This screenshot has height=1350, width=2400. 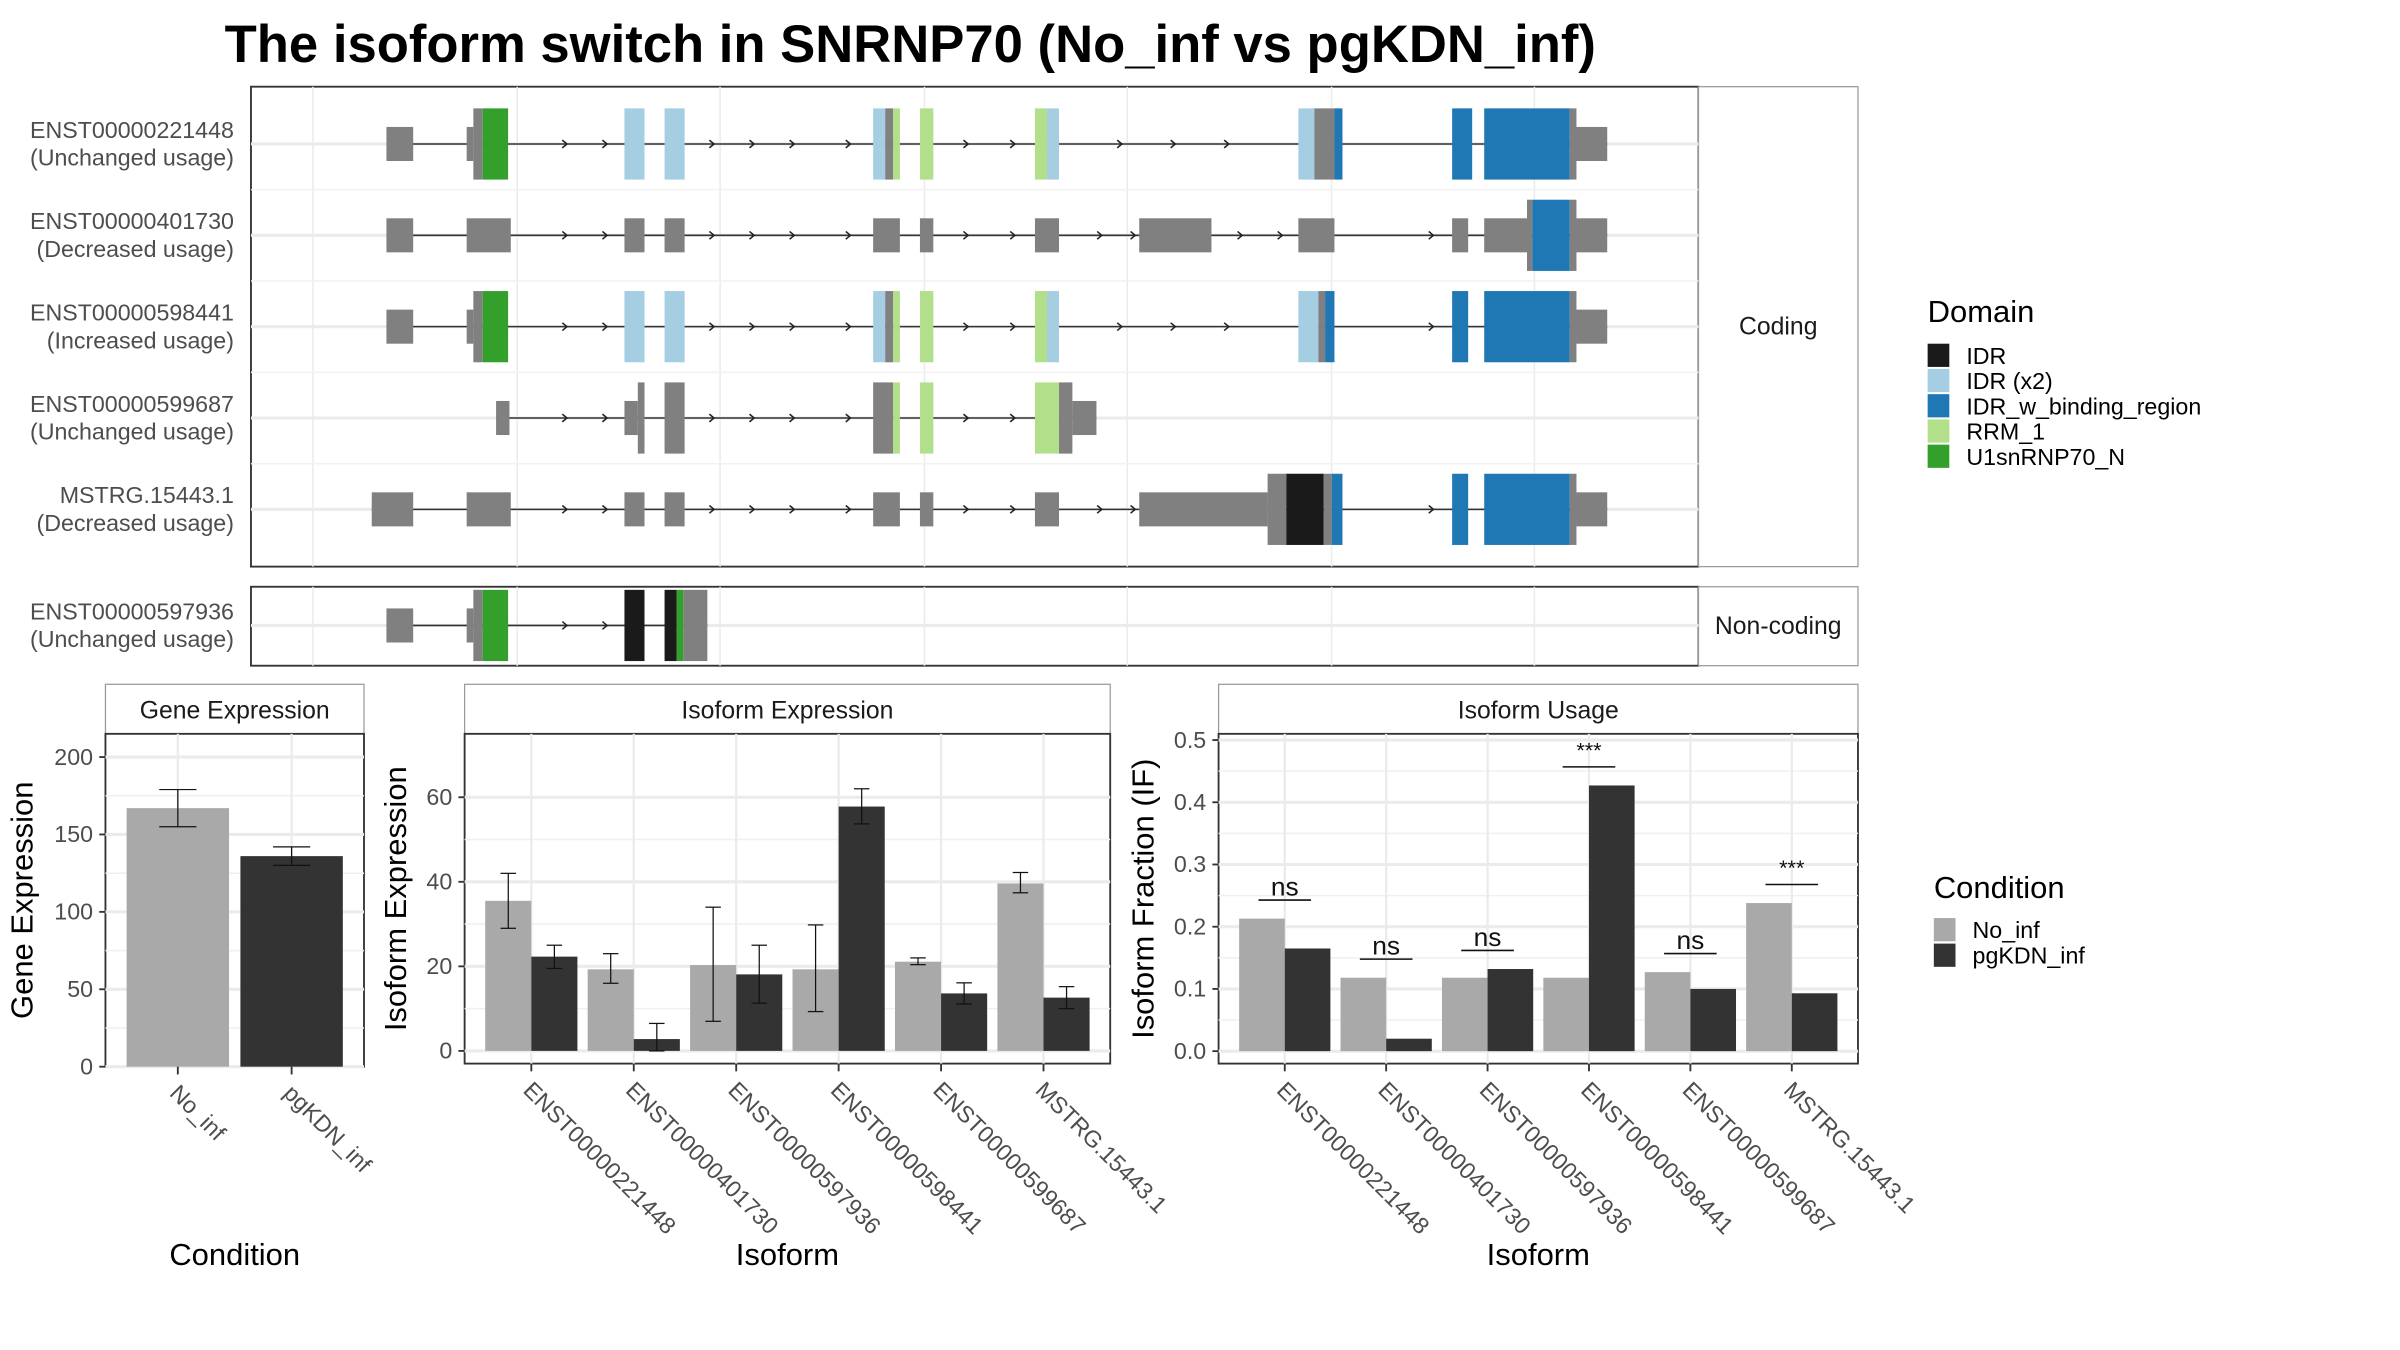 What do you see at coordinates (134, 249) in the screenshot?
I see `transcript-usage-label: (Decreased usage)` at bounding box center [134, 249].